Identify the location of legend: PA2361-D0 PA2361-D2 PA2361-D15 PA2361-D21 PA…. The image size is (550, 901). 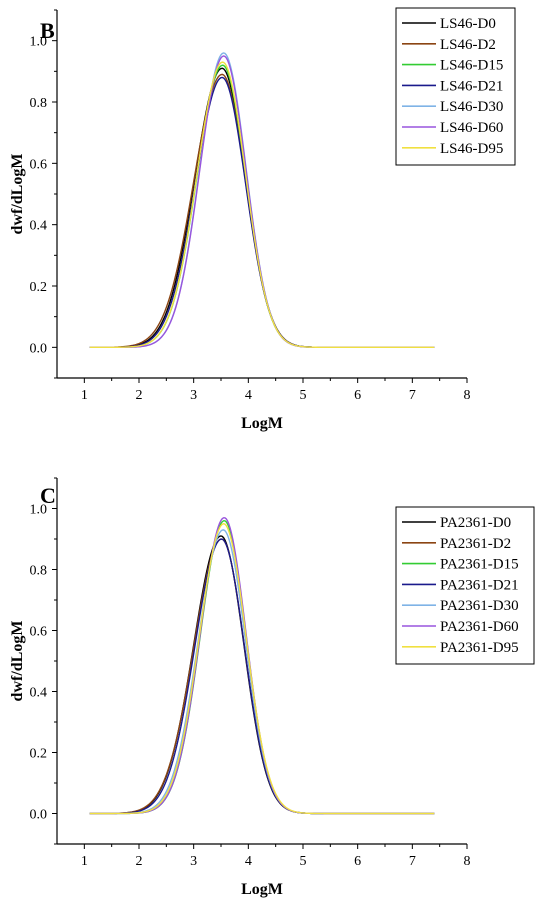
(465, 585).